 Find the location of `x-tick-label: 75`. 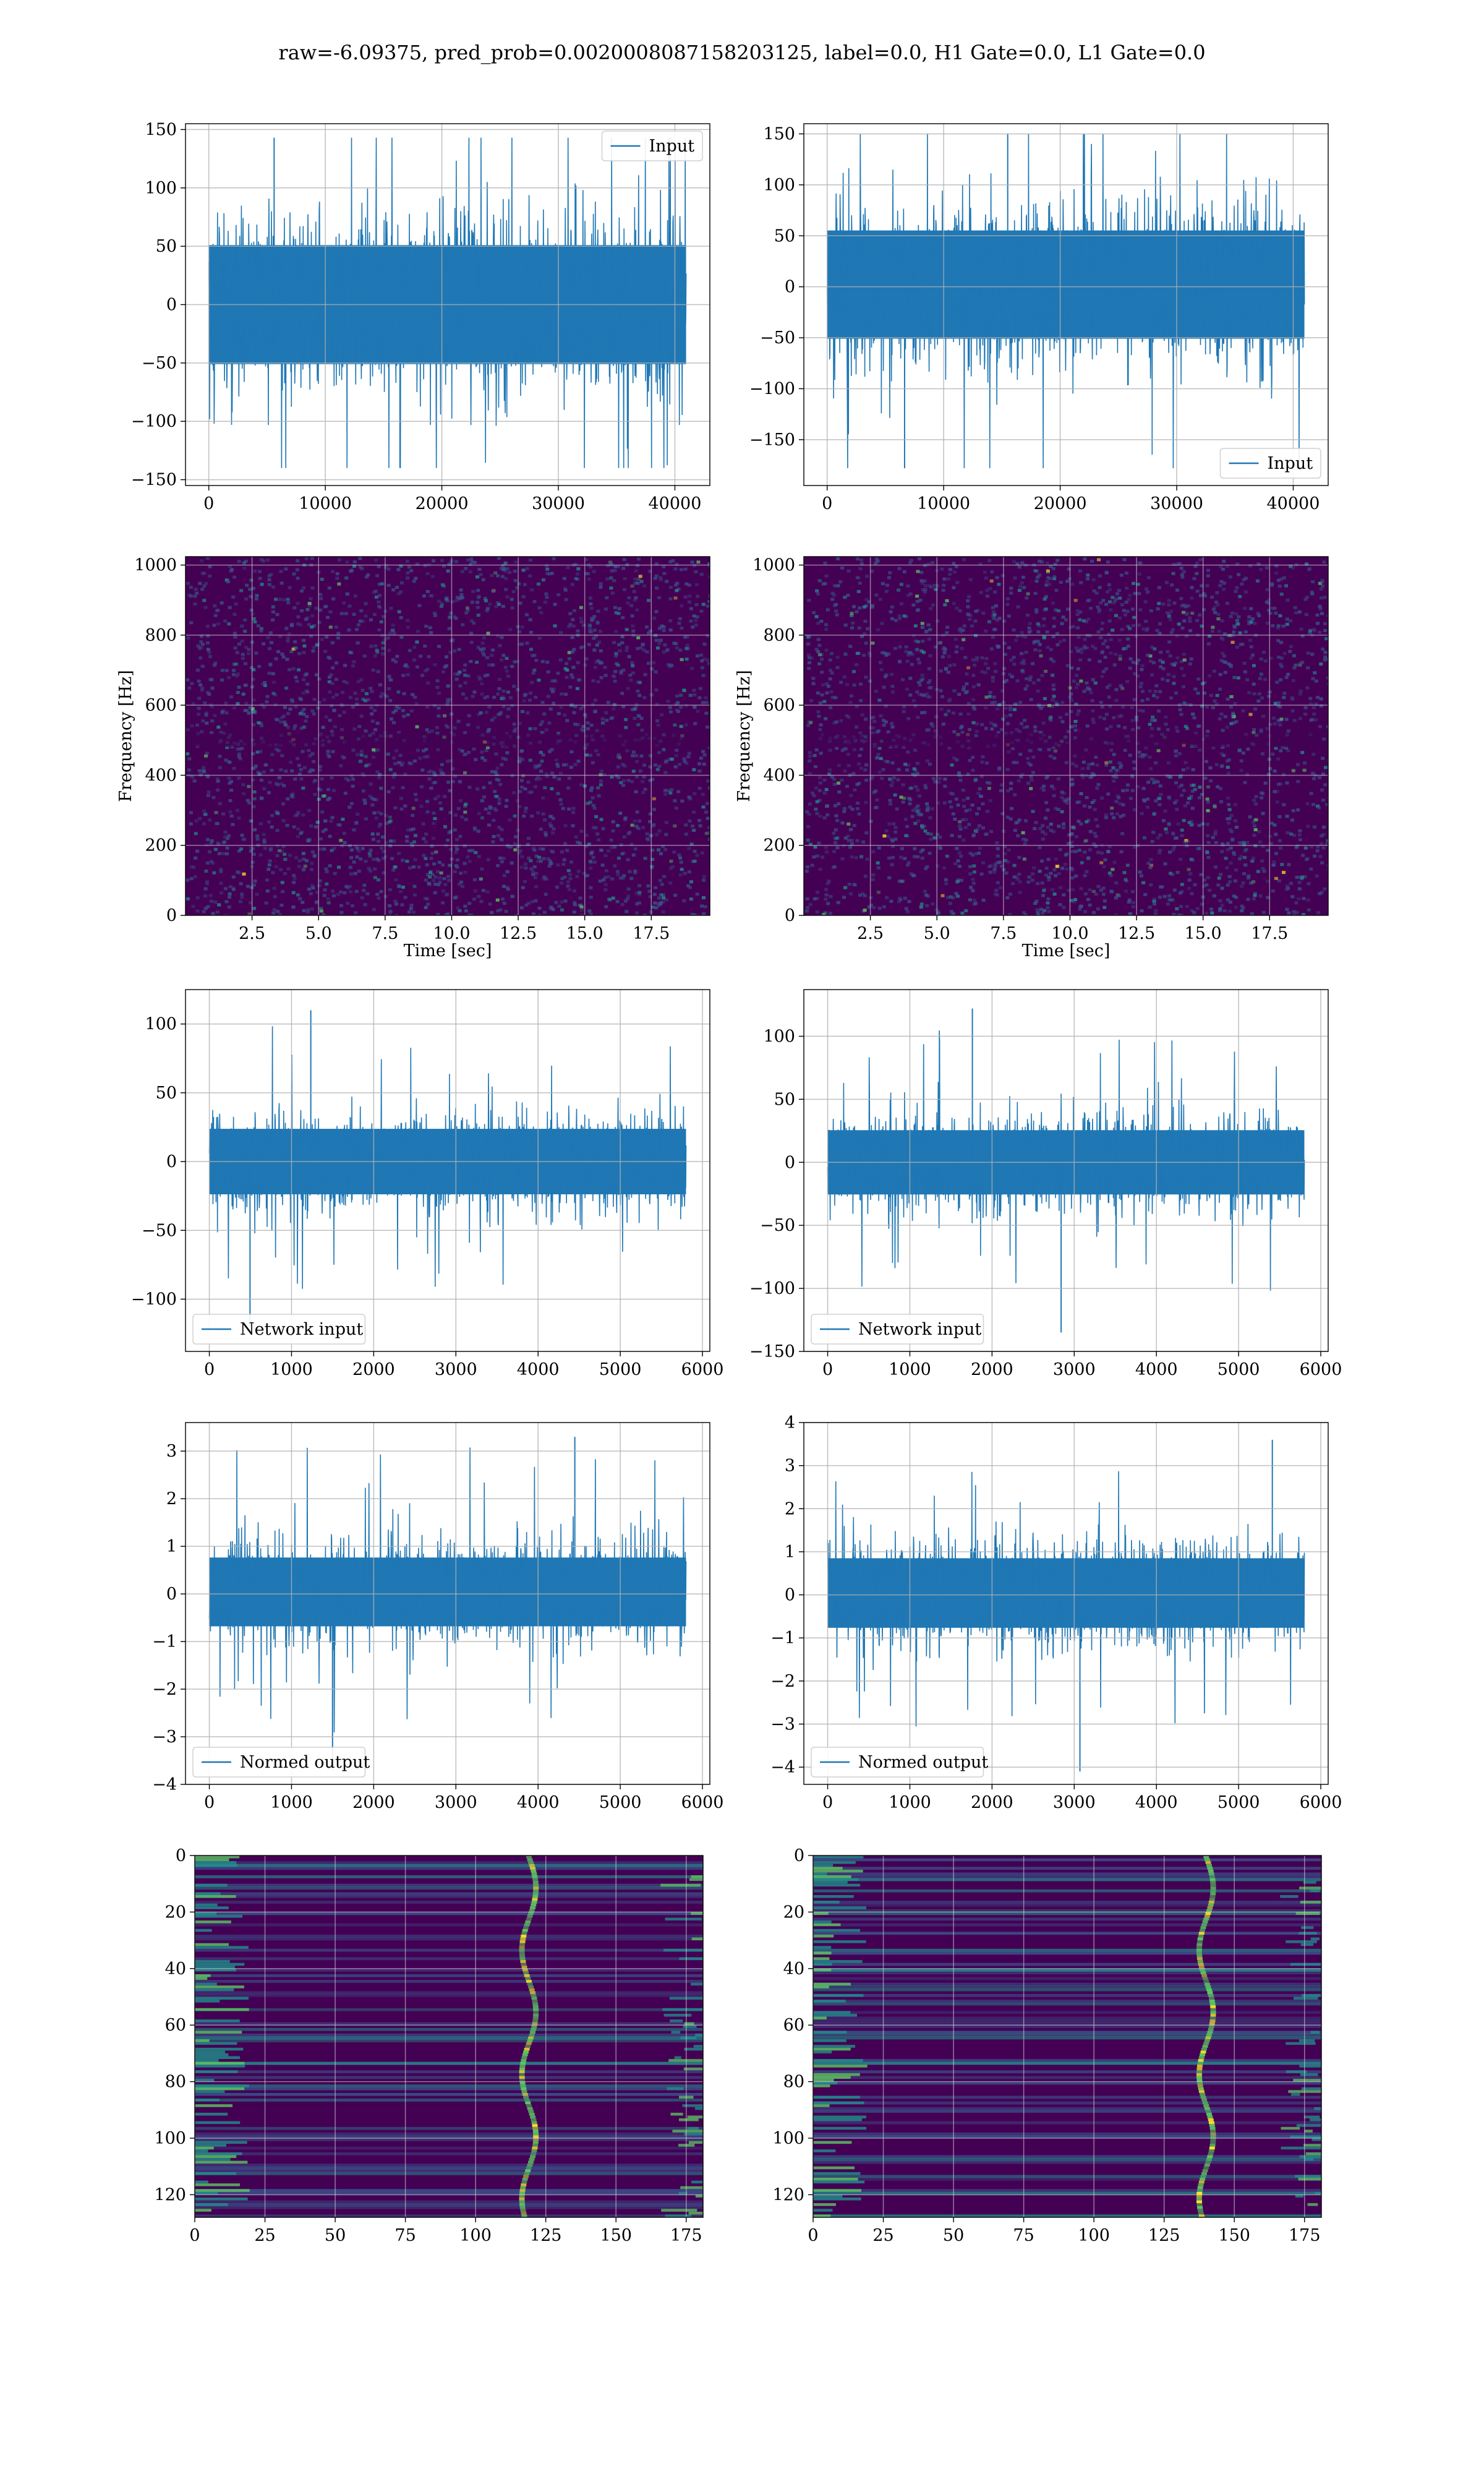

x-tick-label: 75 is located at coordinates (1023, 2235).